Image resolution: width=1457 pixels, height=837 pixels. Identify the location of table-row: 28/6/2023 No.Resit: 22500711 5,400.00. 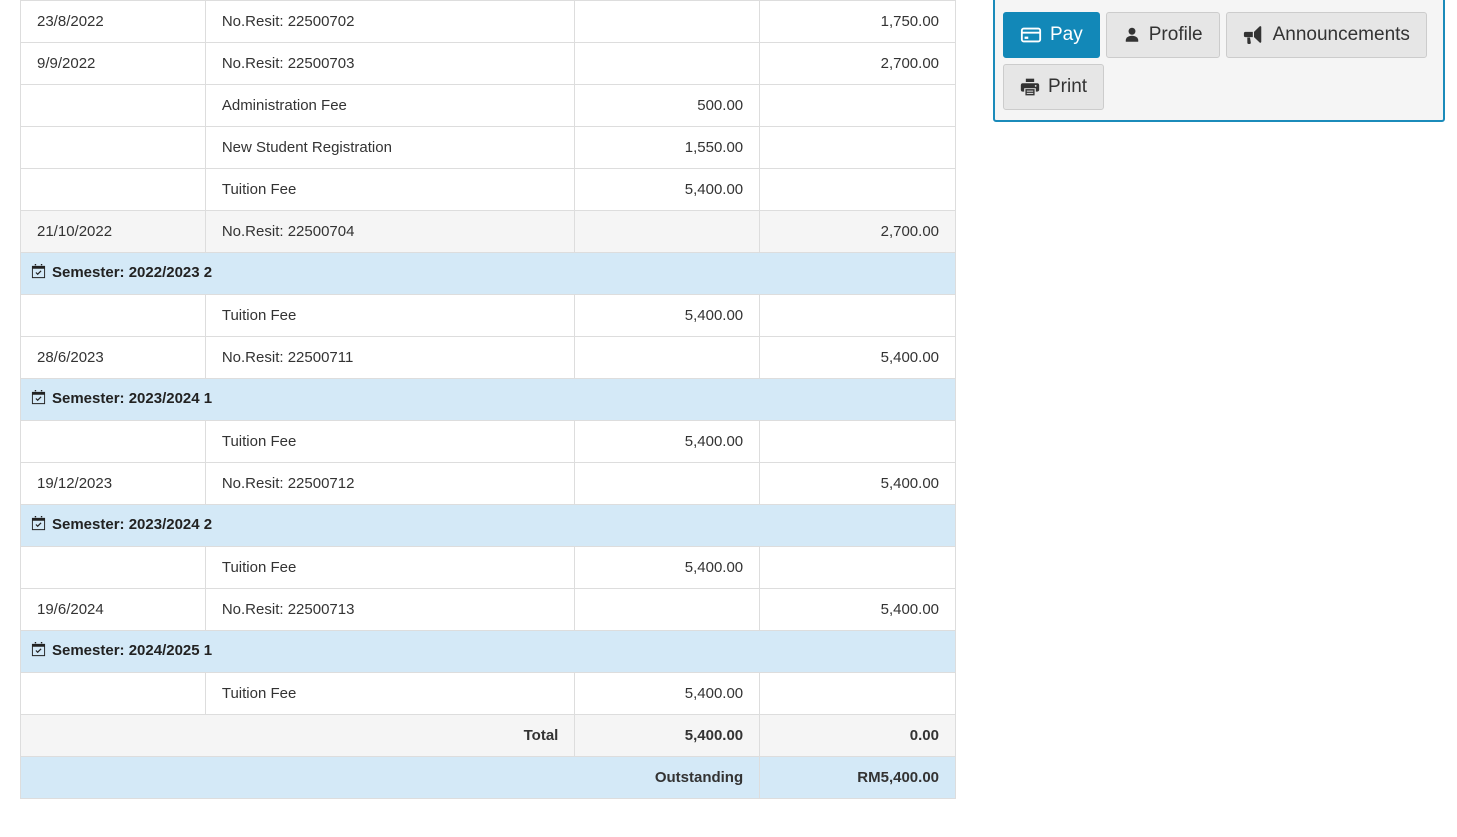
(488, 357).